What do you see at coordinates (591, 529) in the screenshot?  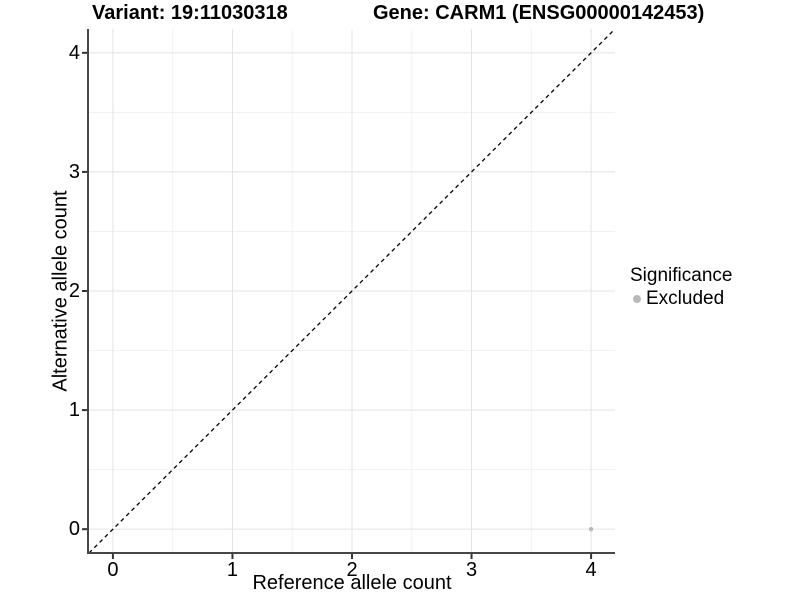 I see `data-point-excluded` at bounding box center [591, 529].